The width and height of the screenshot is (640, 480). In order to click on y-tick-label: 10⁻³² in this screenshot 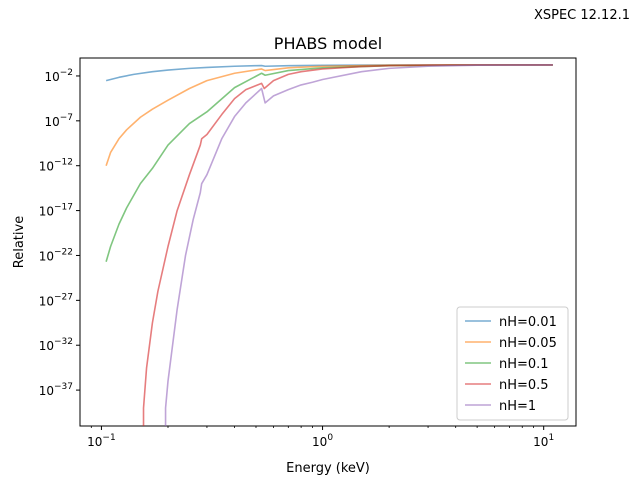, I will do `click(56, 345)`.